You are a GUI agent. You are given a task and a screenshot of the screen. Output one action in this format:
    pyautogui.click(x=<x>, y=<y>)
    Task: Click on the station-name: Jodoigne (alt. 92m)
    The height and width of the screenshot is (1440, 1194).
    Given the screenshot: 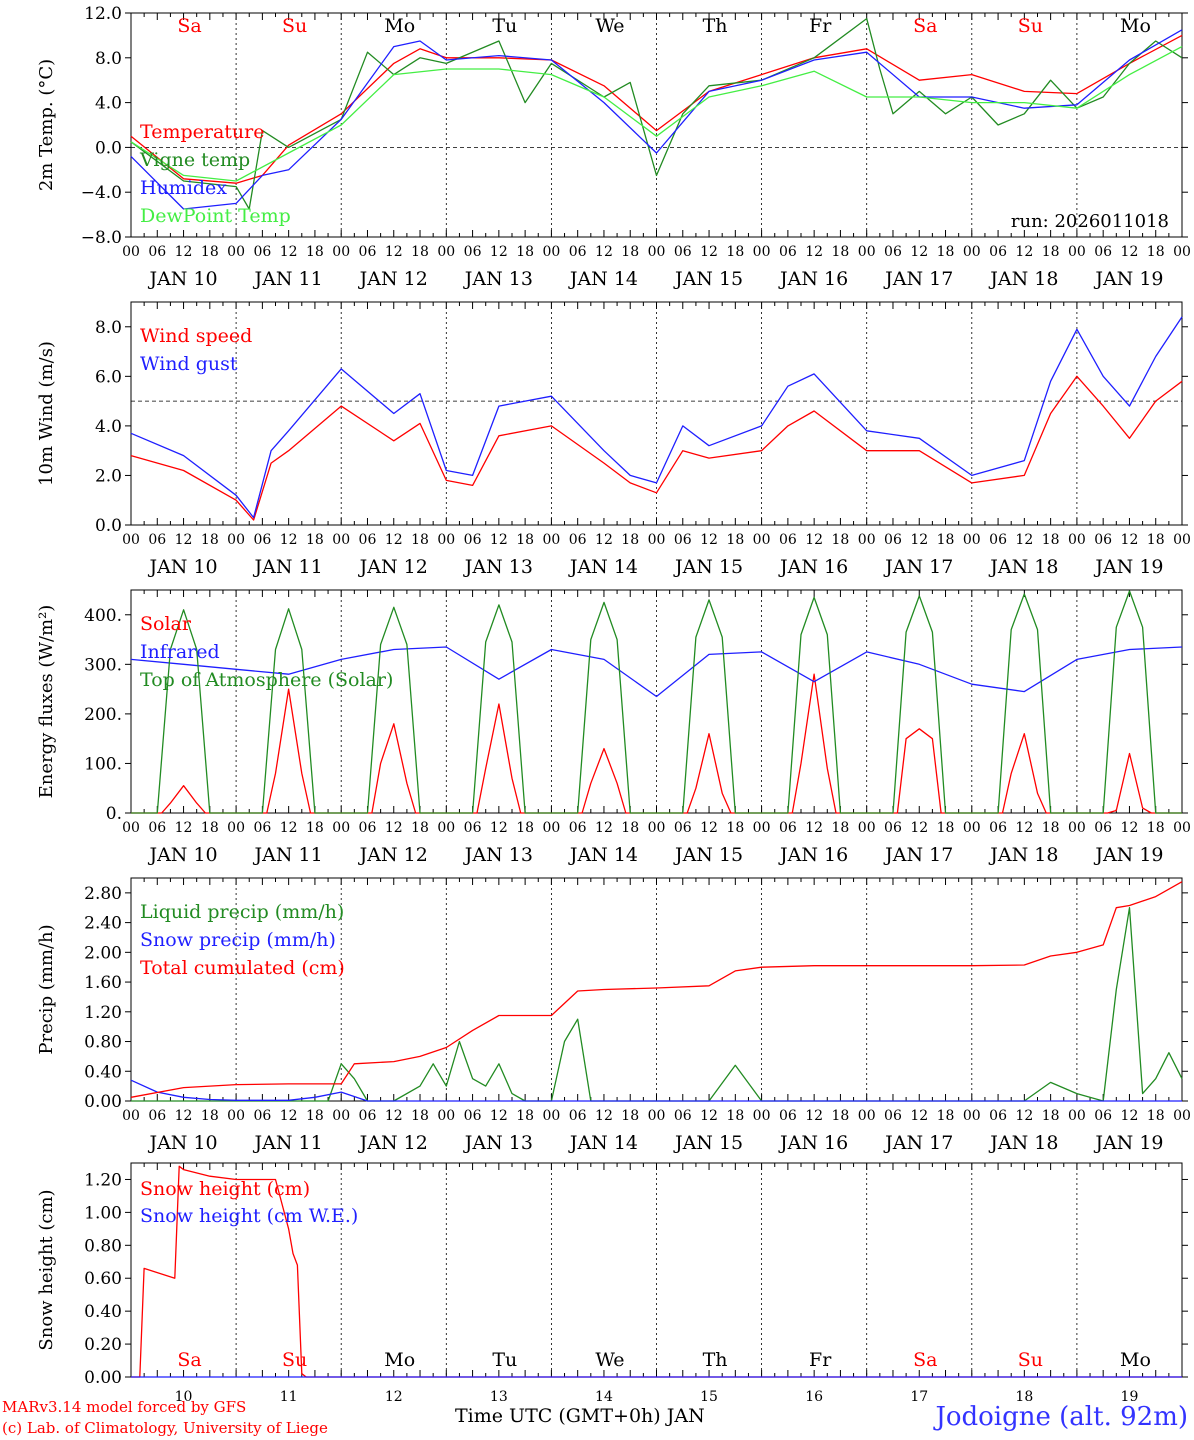 What is the action you would take?
    pyautogui.click(x=1061, y=1417)
    